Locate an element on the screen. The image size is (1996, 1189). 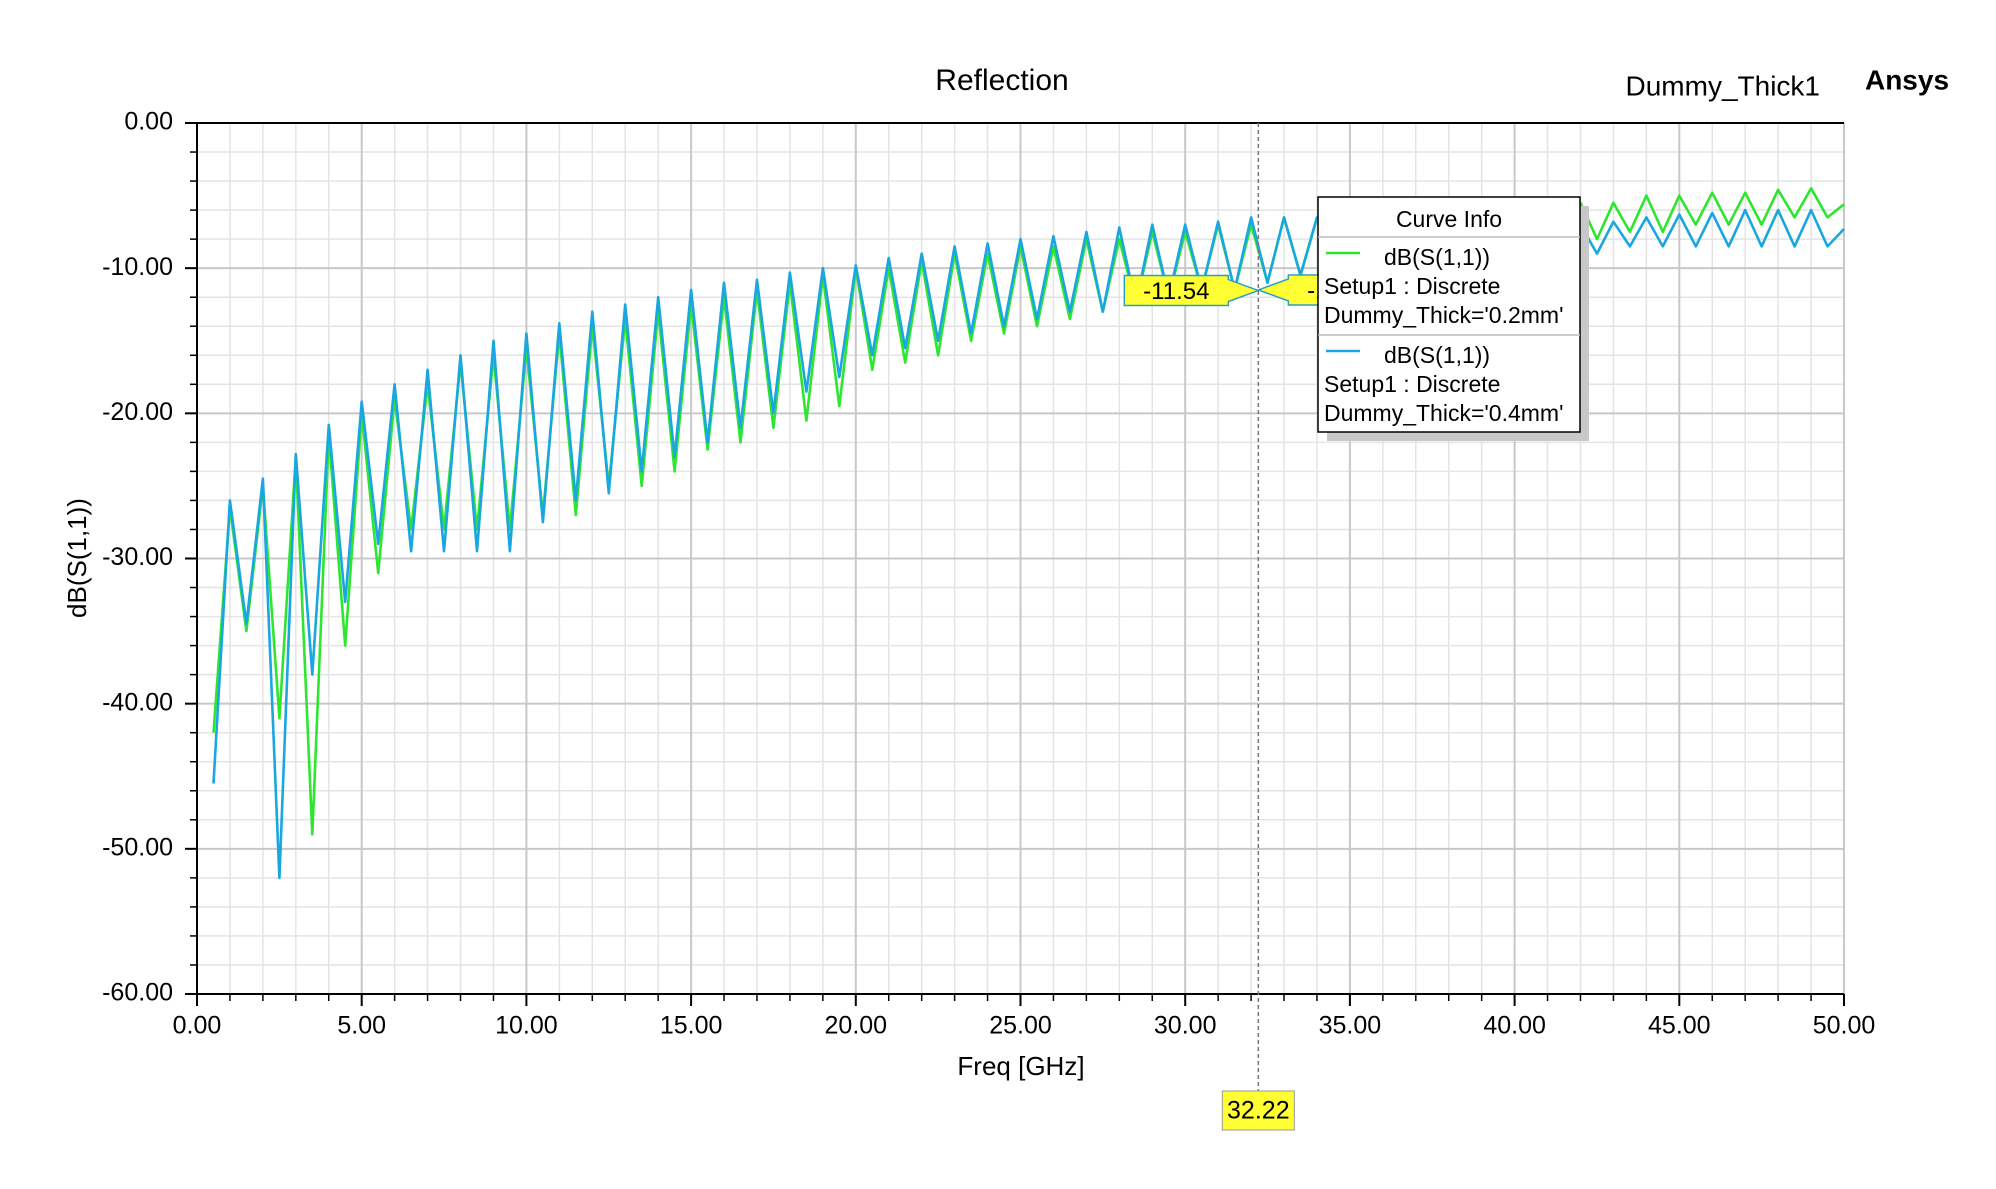
x-tick-label: 0.00 is located at coordinates (197, 1026).